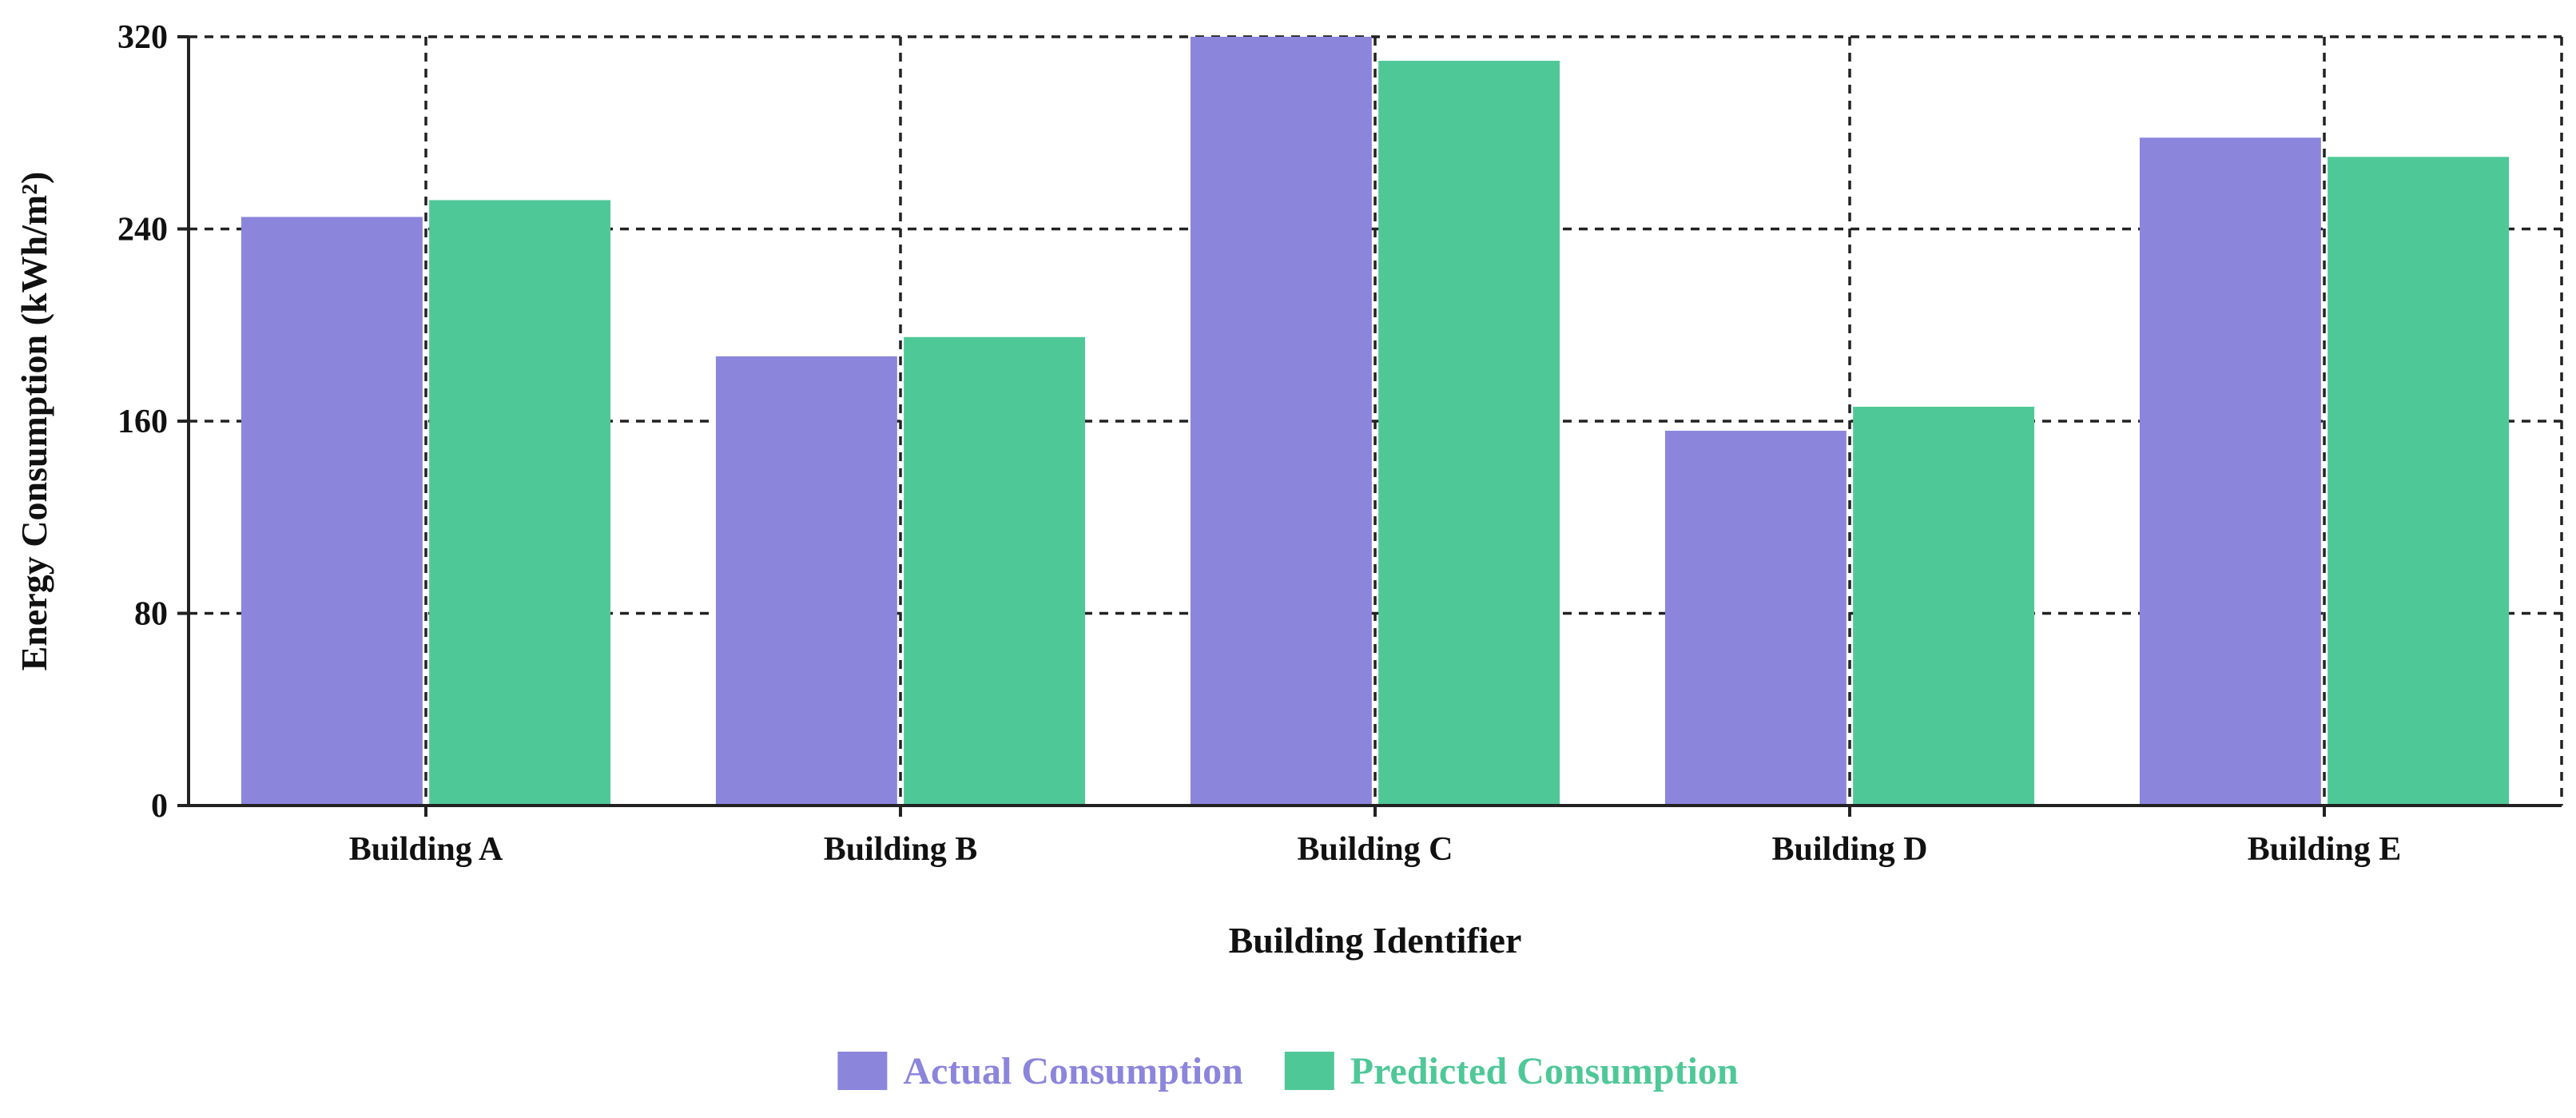  Describe the element at coordinates (1375, 849) in the screenshot. I see `x-tick-label: Building C` at that location.